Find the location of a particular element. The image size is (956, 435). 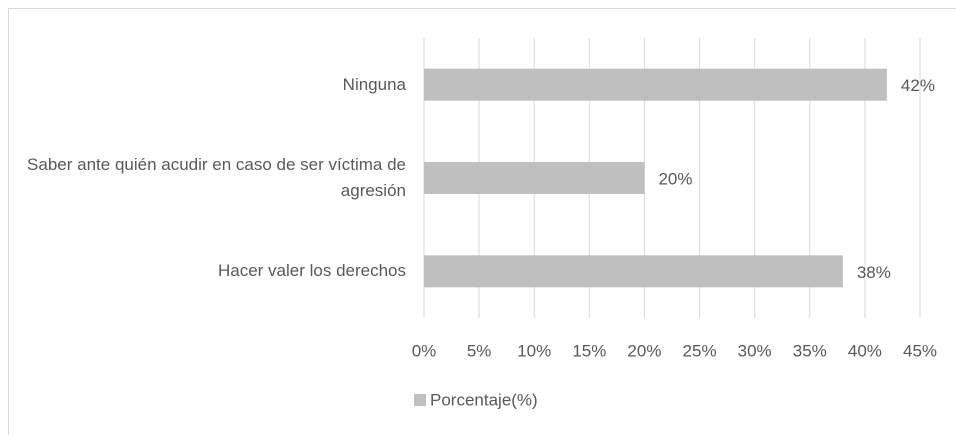

y-tick-label: Hacer valer los derechos is located at coordinates (311, 271).